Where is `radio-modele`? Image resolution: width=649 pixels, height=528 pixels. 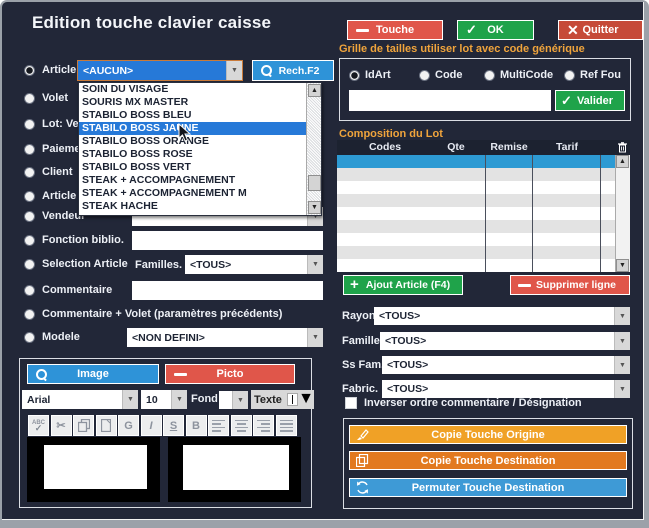
radio-modele is located at coordinates (29, 337).